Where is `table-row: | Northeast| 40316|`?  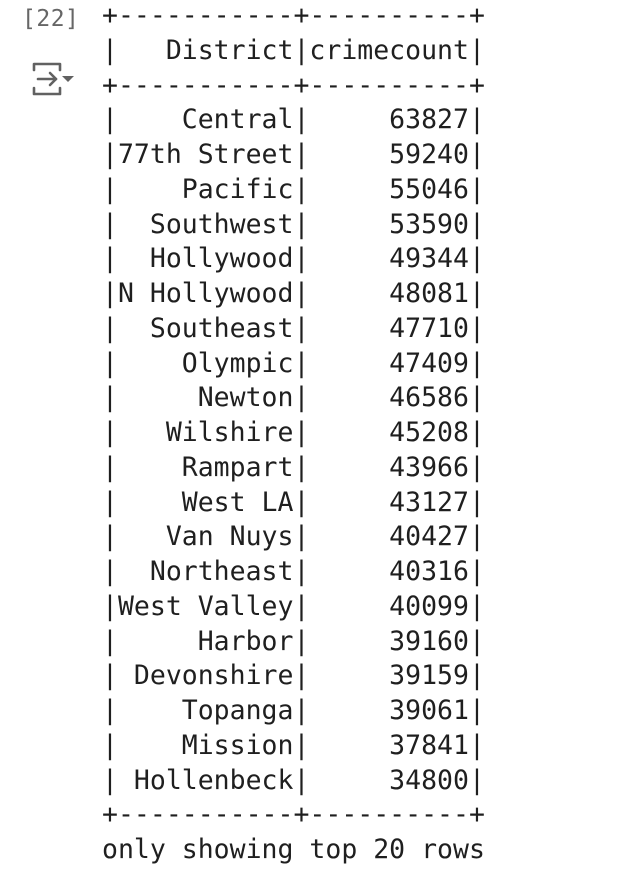 table-row: | Northeast| 40316| is located at coordinates (293, 571).